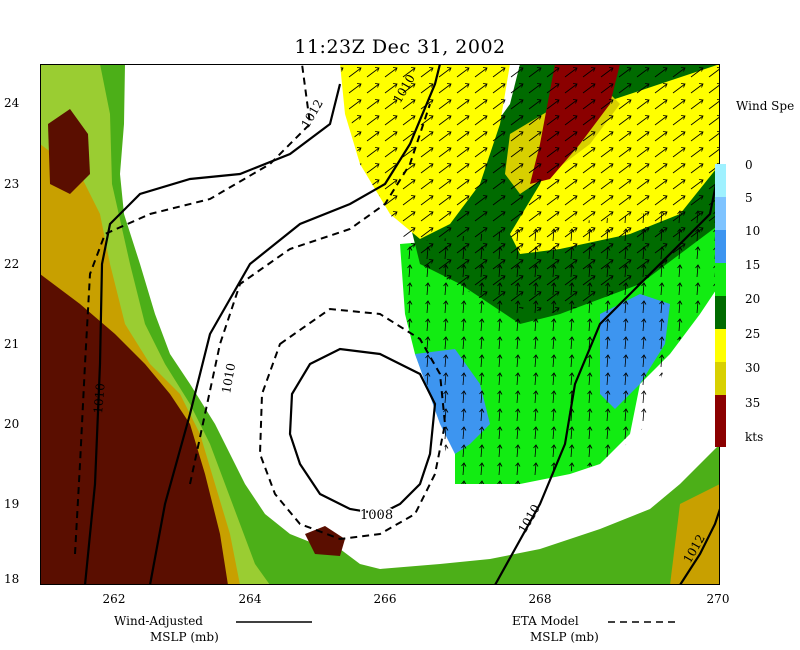 This screenshot has width=800, height=650. Describe the element at coordinates (184, 637) in the screenshot. I see `footer-wind-adjusted-units: MSLP (mb)` at that location.